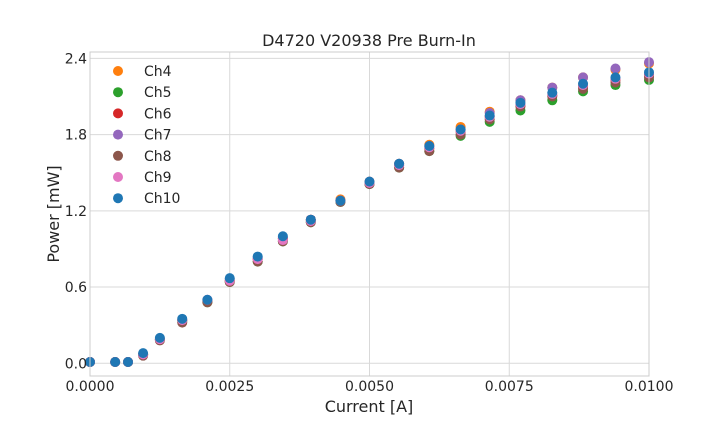 The width and height of the screenshot is (720, 432). I want to click on x-tick-label: 0.0100, so click(649, 387).